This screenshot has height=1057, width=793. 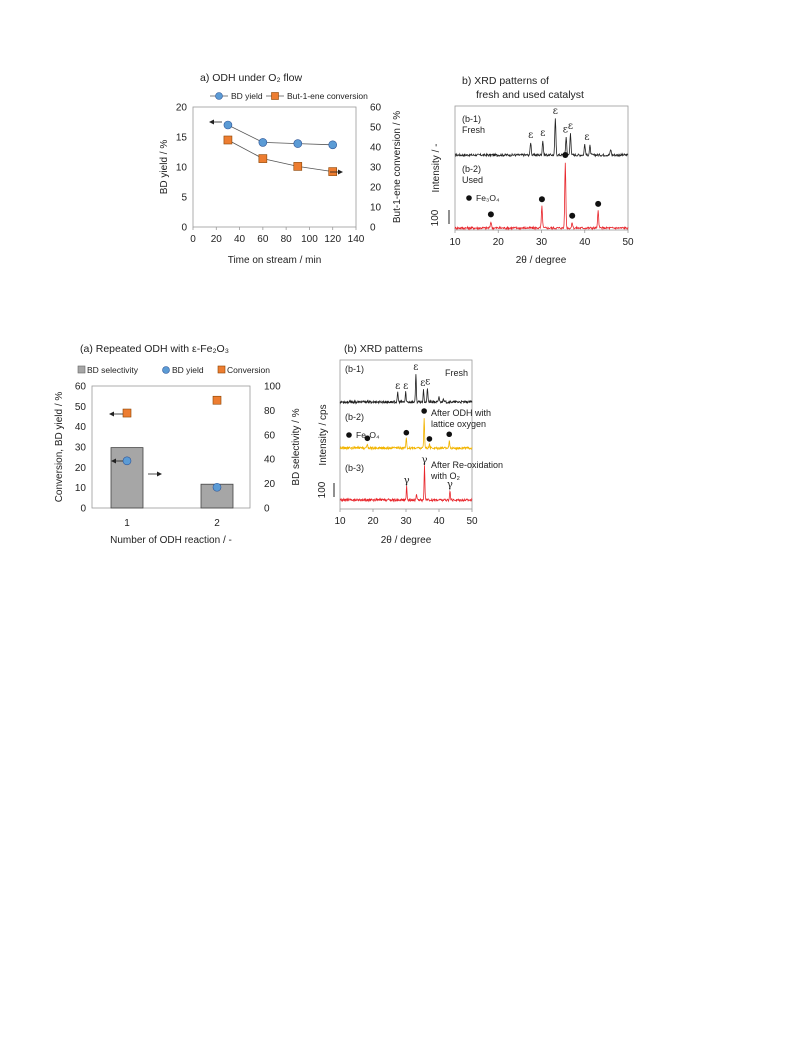 What do you see at coordinates (628, 242) in the screenshot?
I see `top-b-x-tick-label: 50` at bounding box center [628, 242].